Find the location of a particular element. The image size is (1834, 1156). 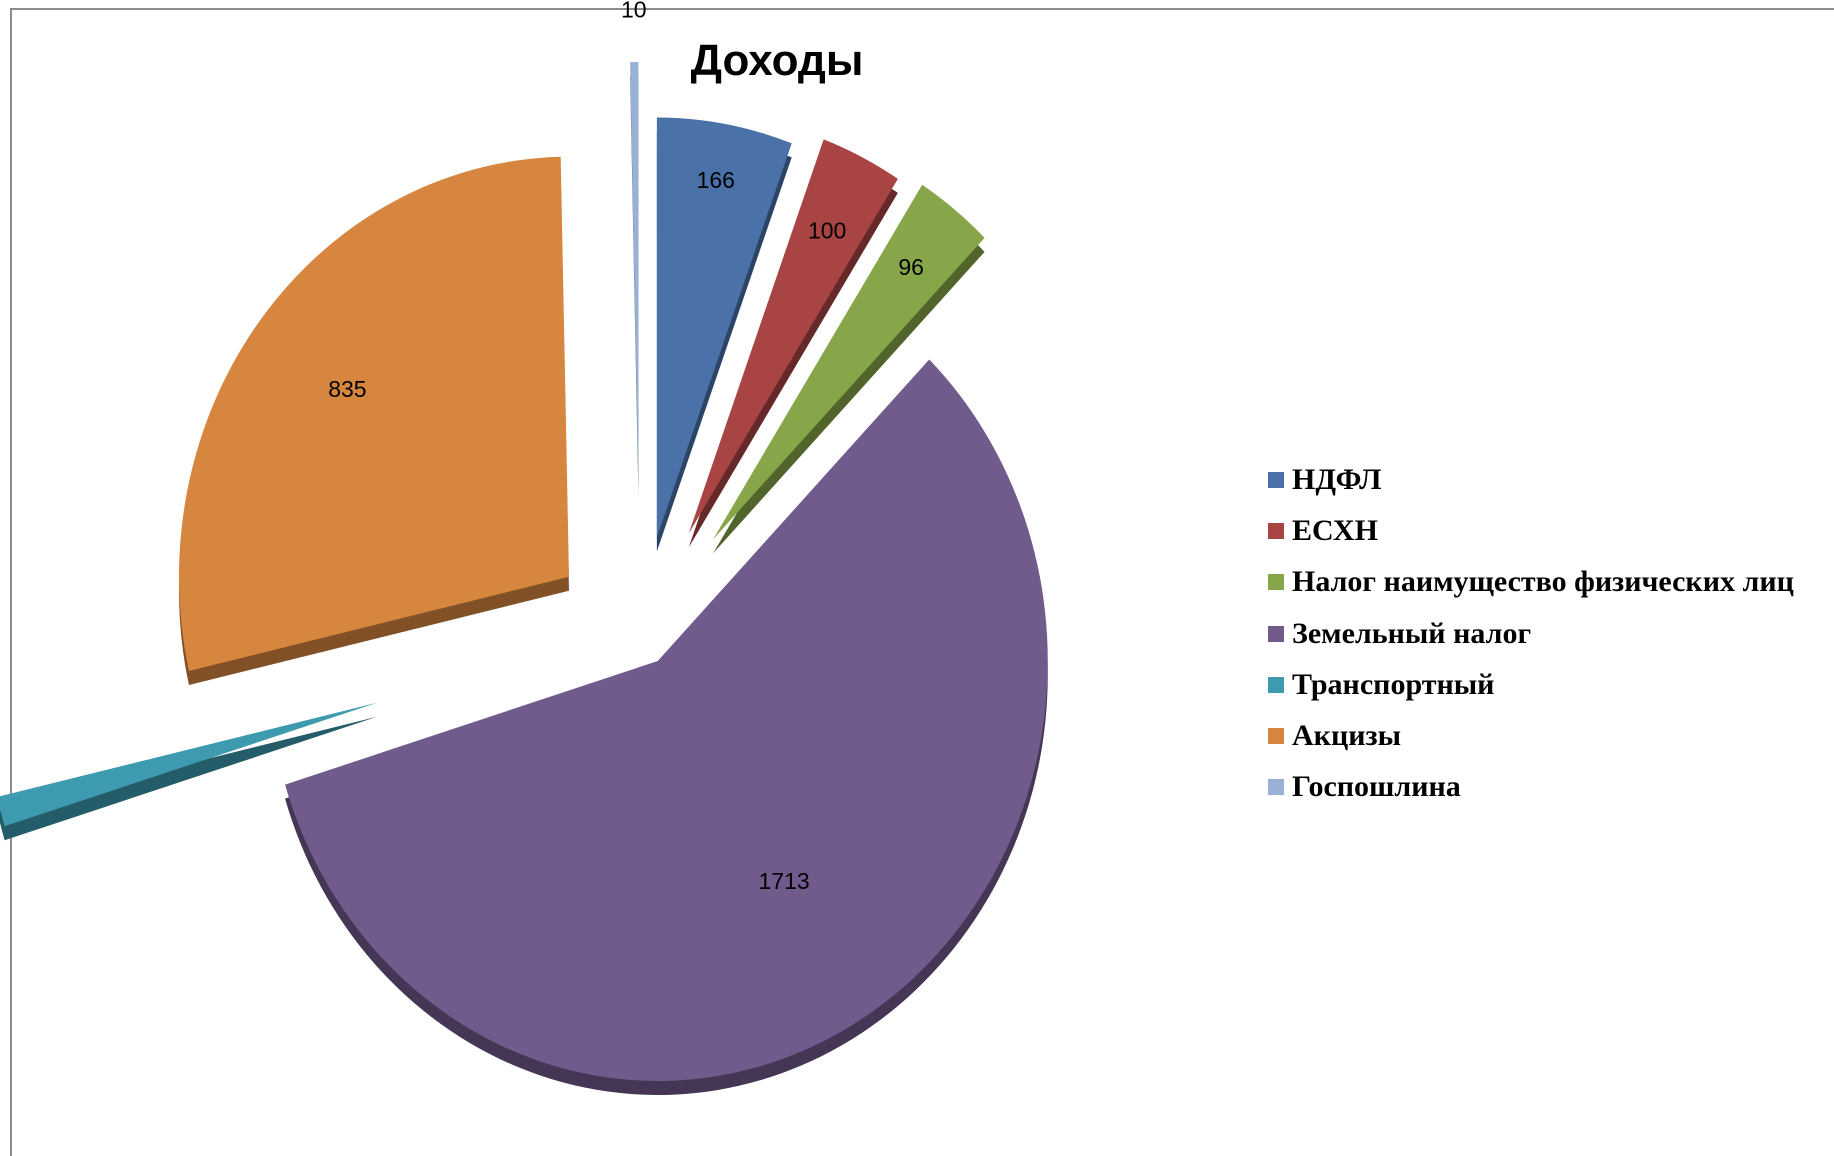

data-label: 100 is located at coordinates (827, 230).